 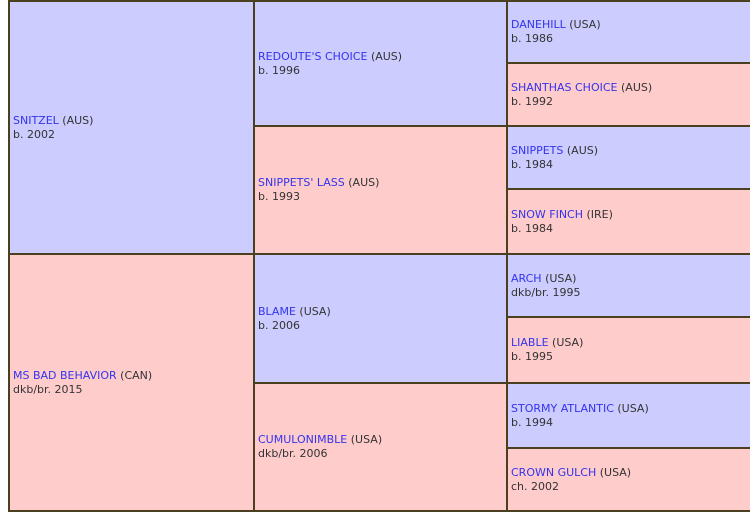 I want to click on pedigree-cell-sire: STORMY ATLANTIC (USA) b. 1994, so click(x=628, y=415).